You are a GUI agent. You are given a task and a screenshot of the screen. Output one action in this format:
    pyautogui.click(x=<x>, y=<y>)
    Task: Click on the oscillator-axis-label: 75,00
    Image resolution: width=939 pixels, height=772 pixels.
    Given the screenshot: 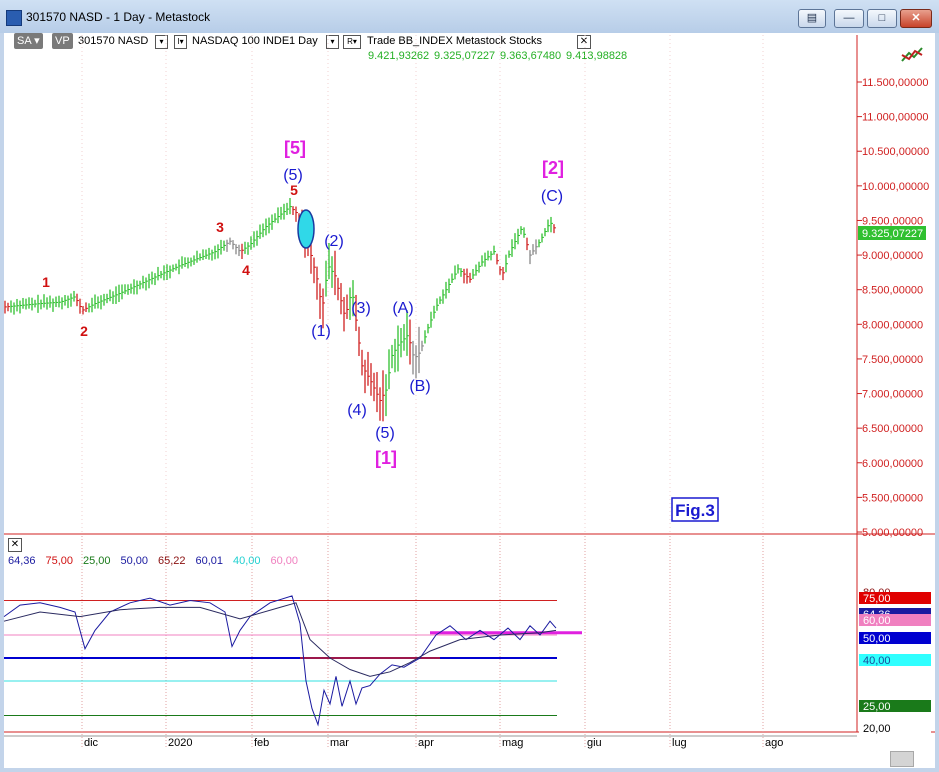 What is the action you would take?
    pyautogui.click(x=877, y=599)
    